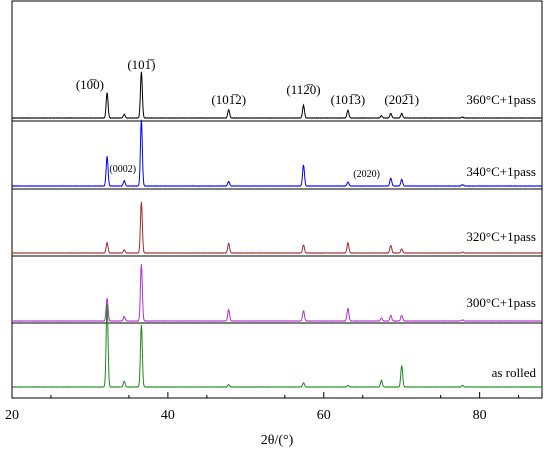 The height and width of the screenshot is (454, 550). What do you see at coordinates (401, 99) in the screenshot?
I see `peak-label: (202̅1)` at bounding box center [401, 99].